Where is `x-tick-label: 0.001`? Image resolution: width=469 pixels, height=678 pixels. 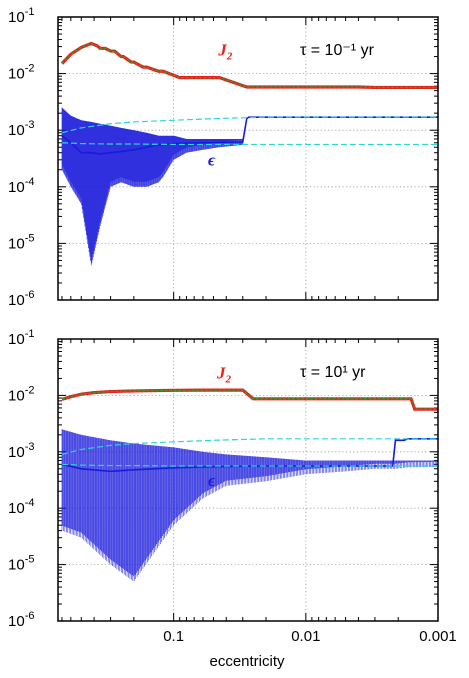 x-tick-label: 0.001 is located at coordinates (438, 636).